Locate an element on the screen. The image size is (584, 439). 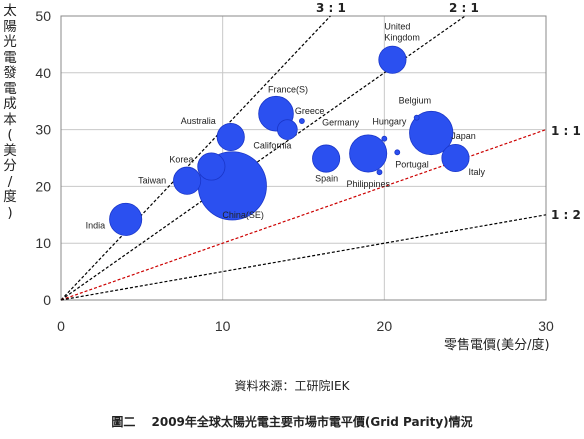
y-tick-label: 50 is located at coordinates (43, 16).